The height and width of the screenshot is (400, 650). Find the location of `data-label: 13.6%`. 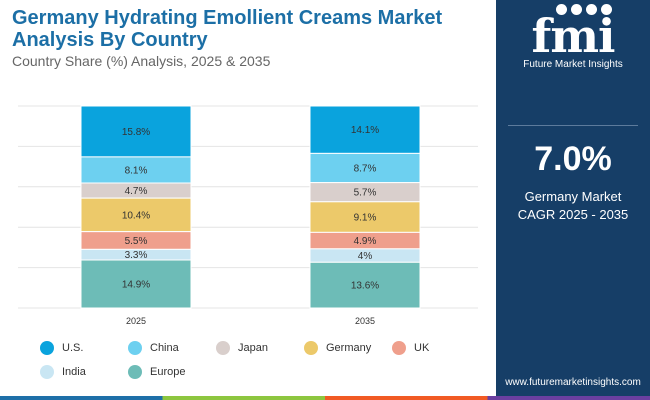

data-label: 13.6% is located at coordinates (365, 286).